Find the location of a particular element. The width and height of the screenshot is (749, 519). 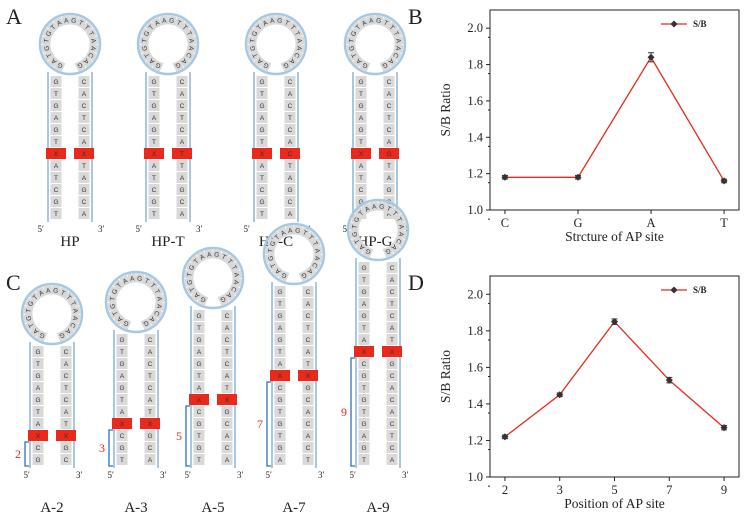

five-prime-end: 5′ is located at coordinates (111, 475).